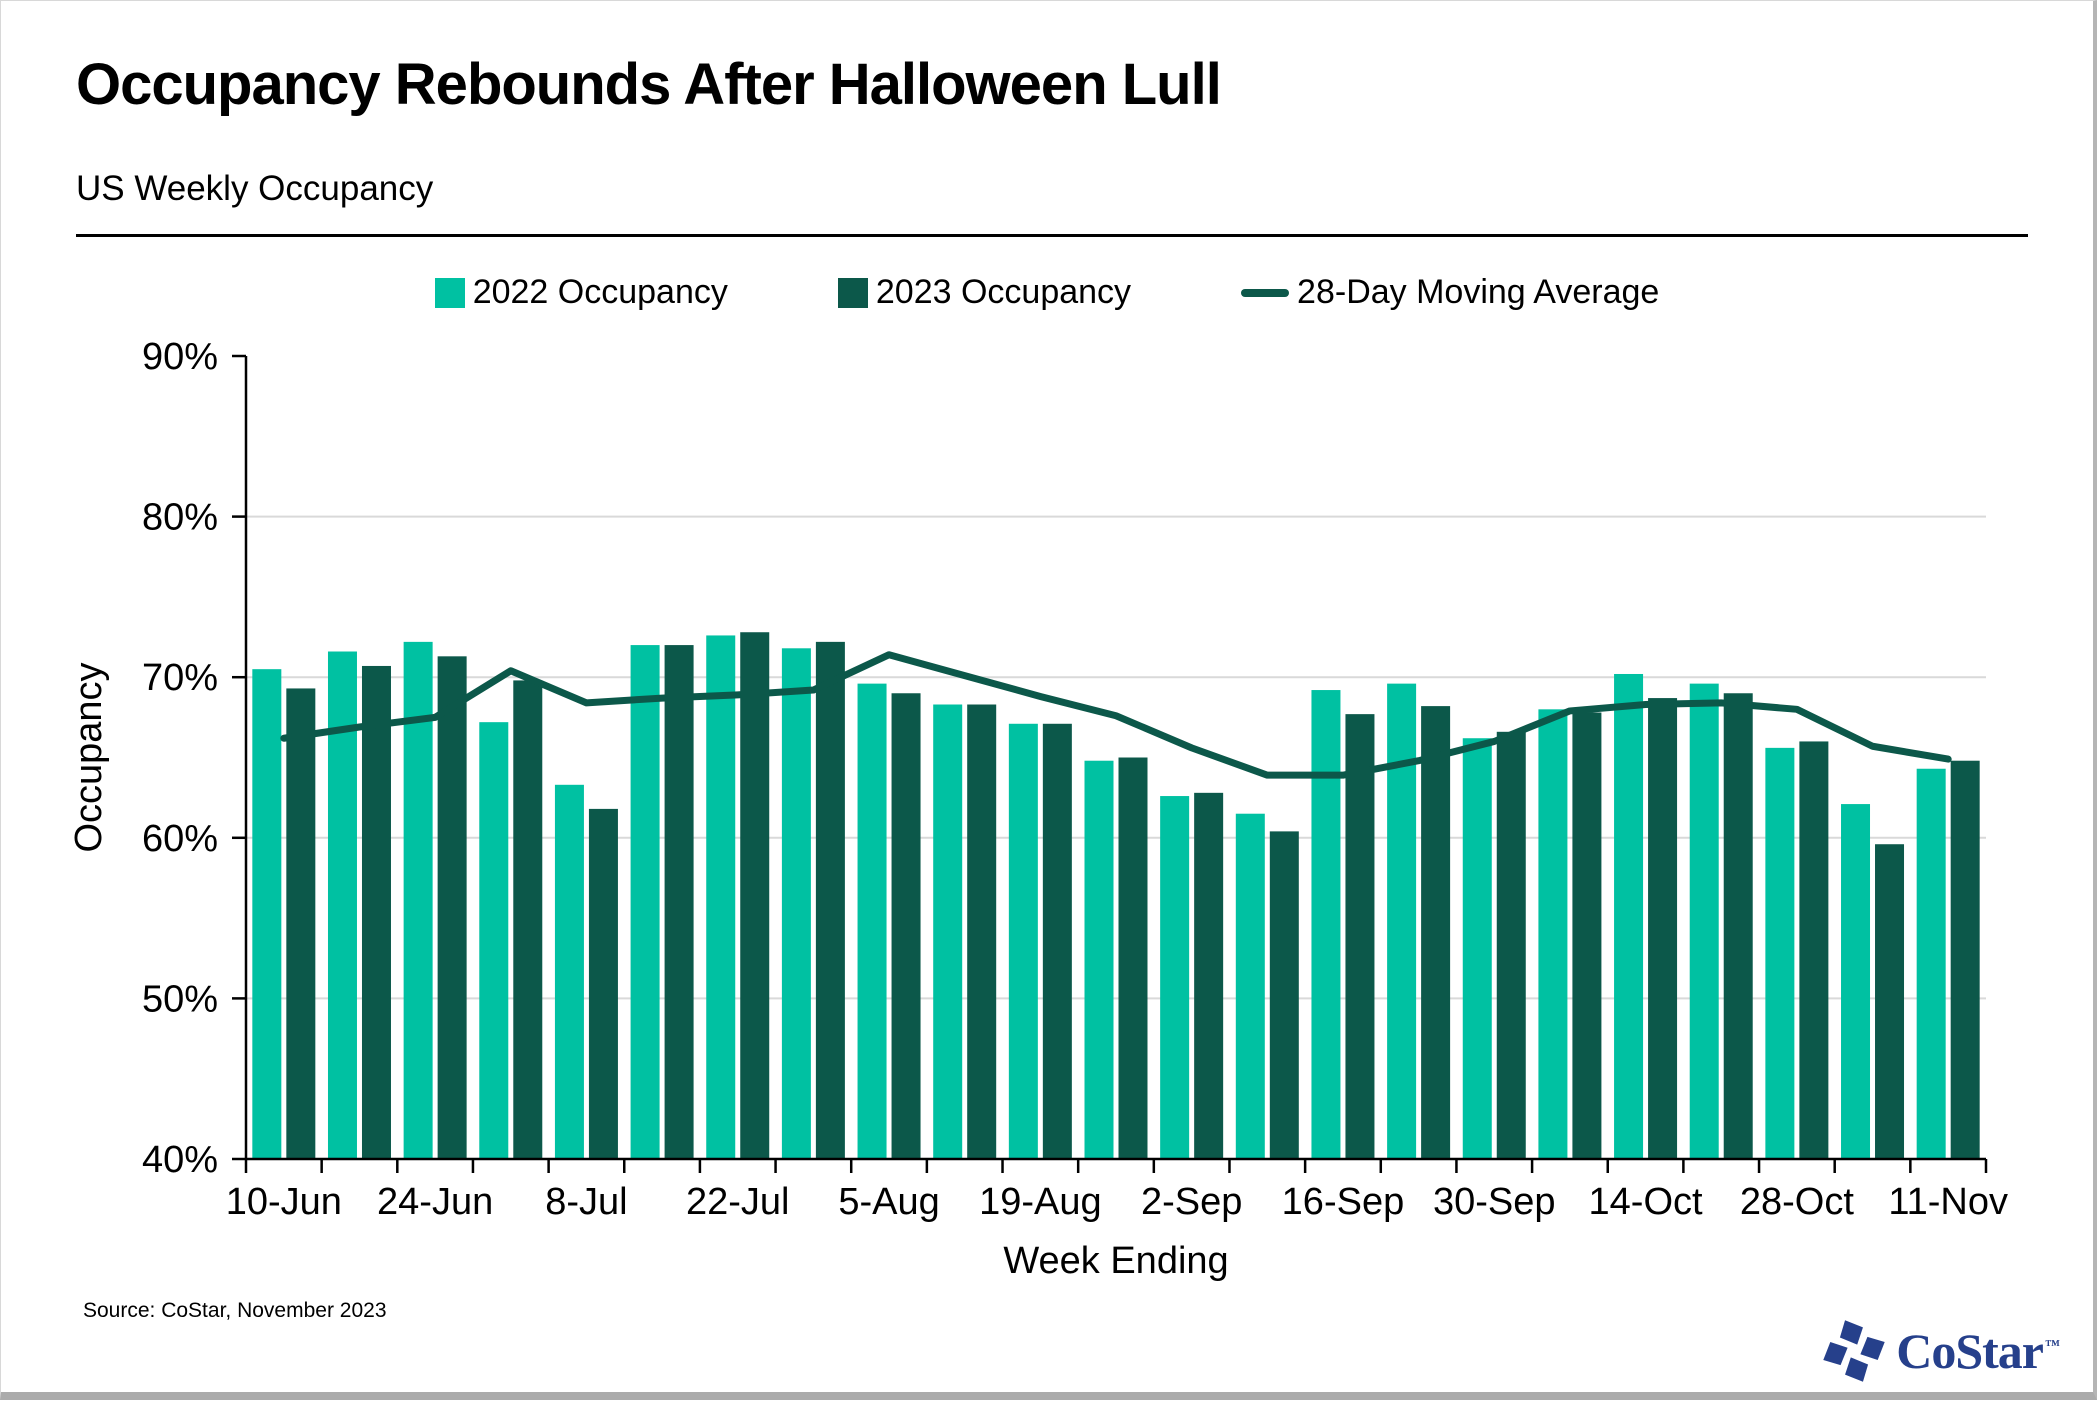 The width and height of the screenshot is (2100, 1406). Describe the element at coordinates (738, 1202) in the screenshot. I see `svg-text: 22-Jul` at that location.